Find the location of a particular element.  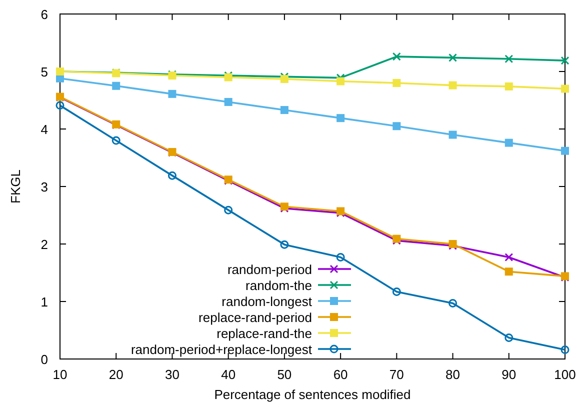

x-tick-label: 50 is located at coordinates (284, 374).